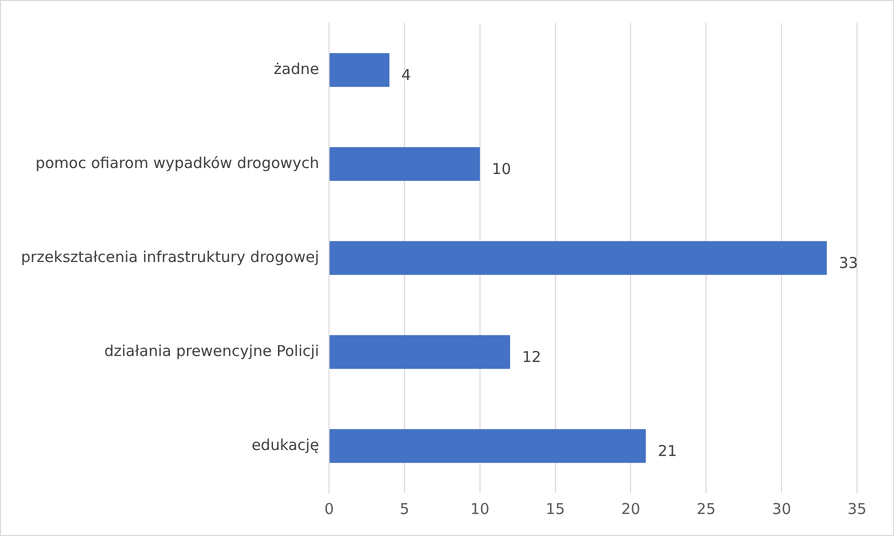 The width and height of the screenshot is (894, 536). What do you see at coordinates (706, 509) in the screenshot?
I see `x-tick-label: 25` at bounding box center [706, 509].